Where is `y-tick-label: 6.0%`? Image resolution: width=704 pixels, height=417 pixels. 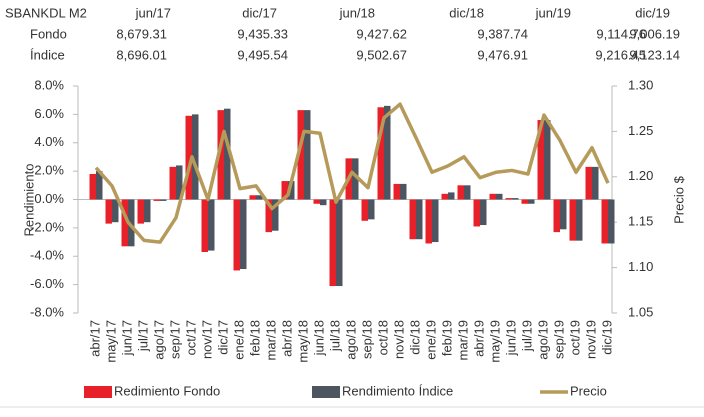 y-tick-label: 6.0% is located at coordinates (49, 113).